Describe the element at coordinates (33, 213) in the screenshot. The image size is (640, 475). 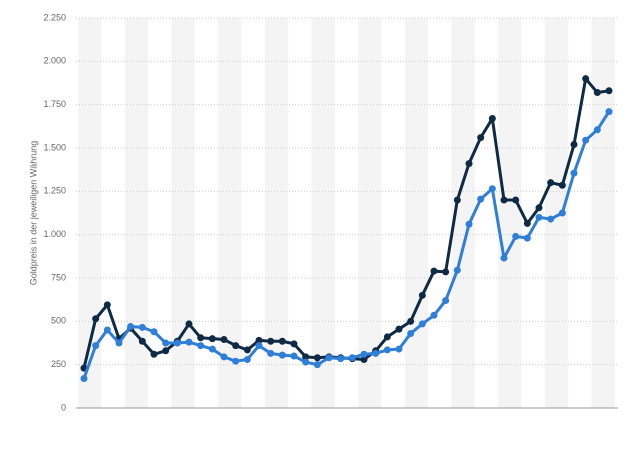
I see `y-axis-label: Goldpreis in der jeweiligen Währung` at that location.